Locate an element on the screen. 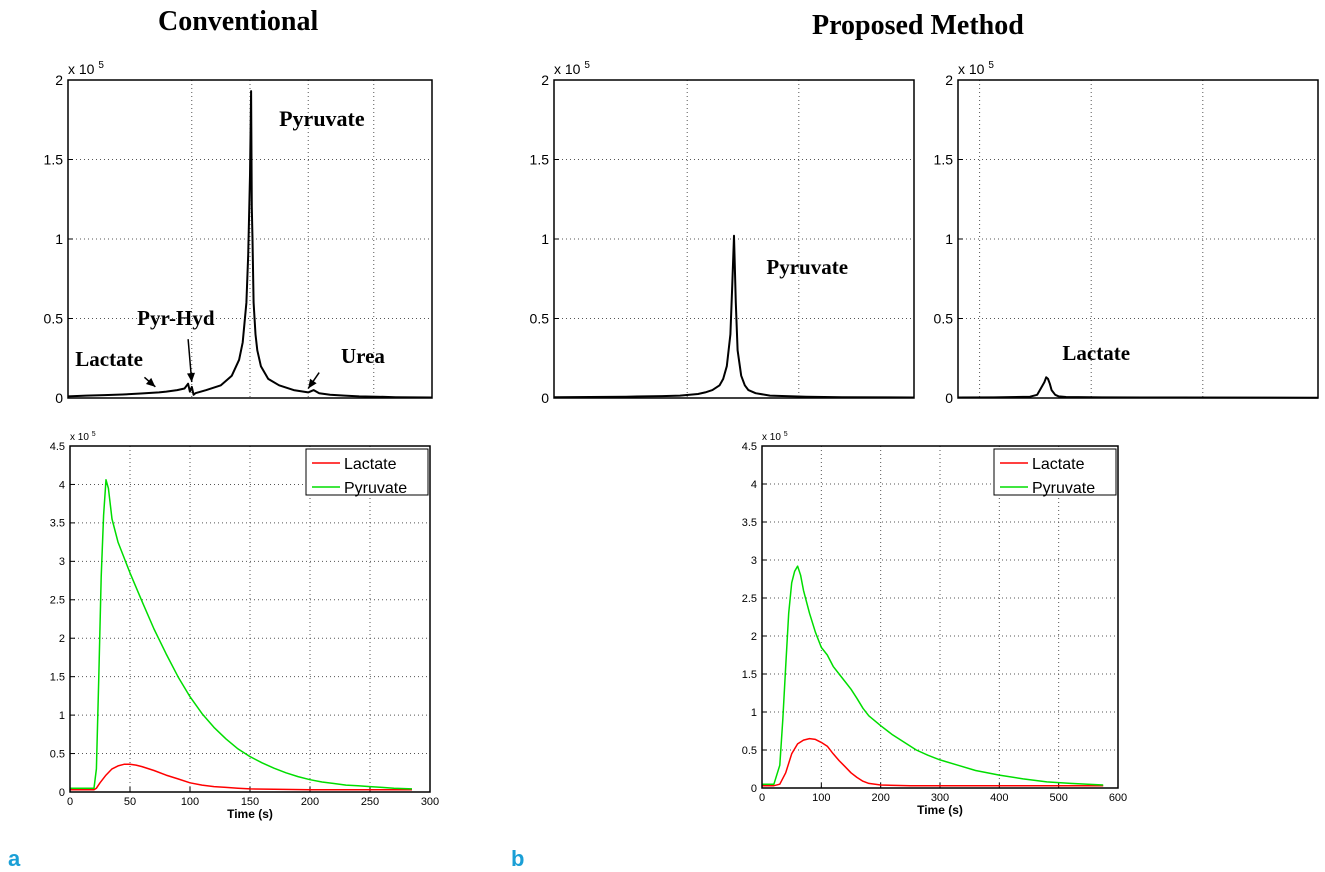 This screenshot has height=872, width=1325. x-tick-label: 50 is located at coordinates (130, 802).